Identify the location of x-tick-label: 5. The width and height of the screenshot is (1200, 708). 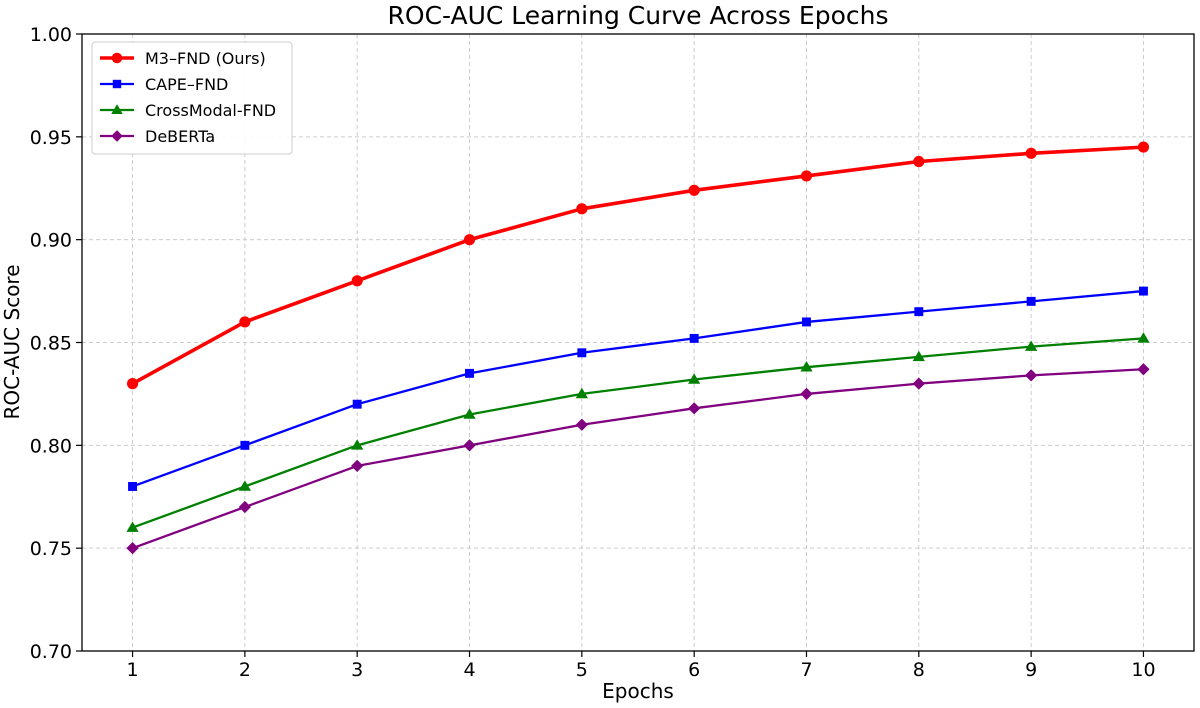
(582, 670).